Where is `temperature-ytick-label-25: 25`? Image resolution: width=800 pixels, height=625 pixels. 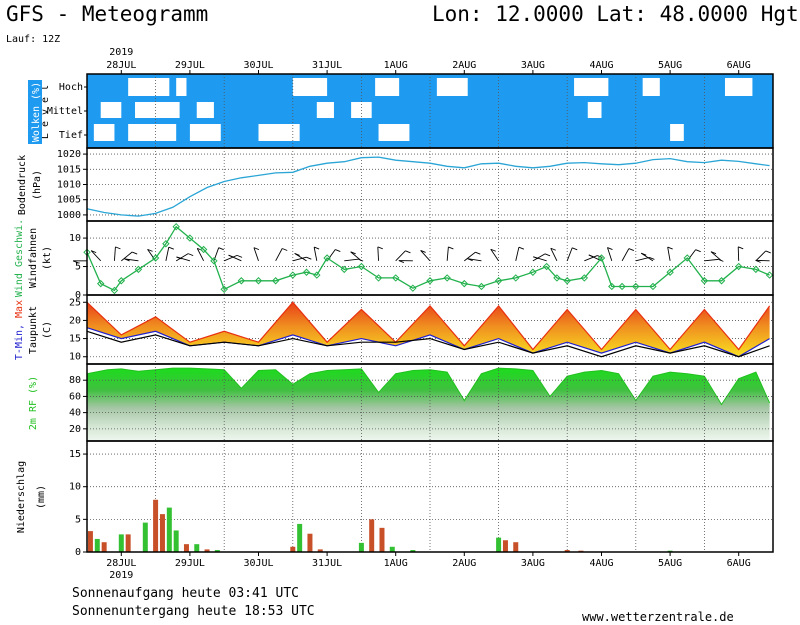 temperature-ytick-label-25: 25 is located at coordinates (75, 302).